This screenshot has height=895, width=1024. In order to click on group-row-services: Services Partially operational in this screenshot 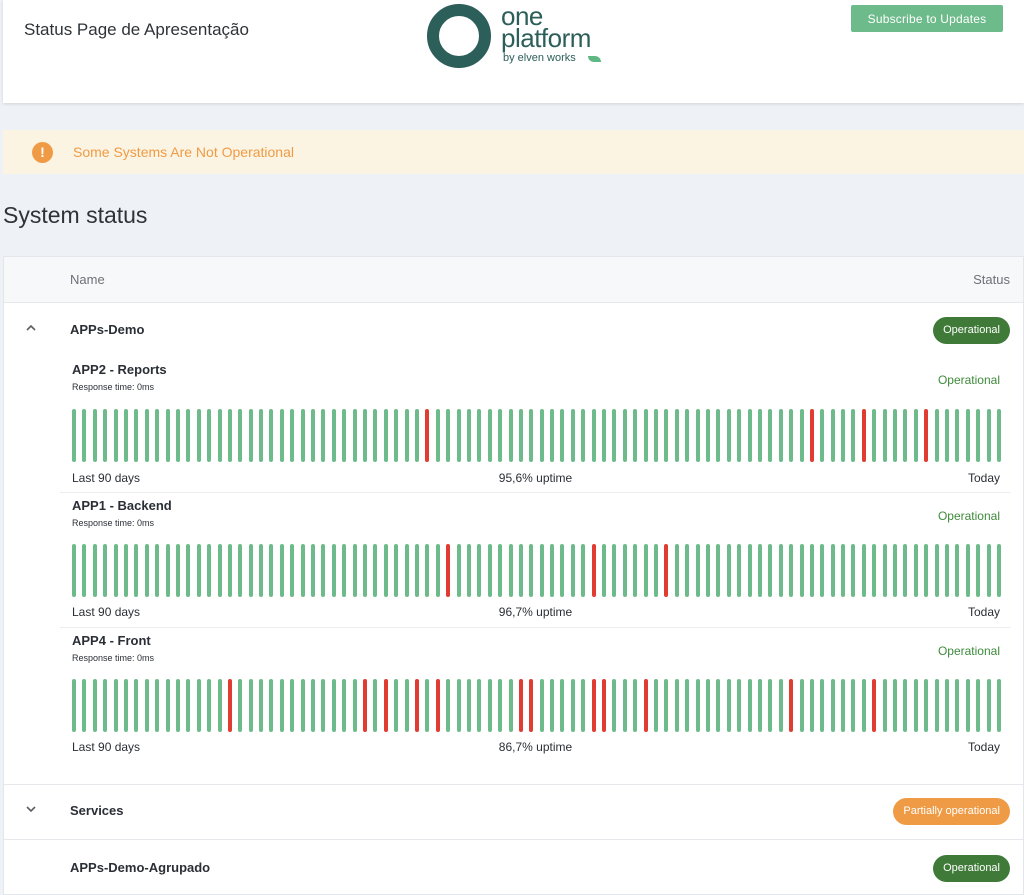, I will do `click(513, 811)`.